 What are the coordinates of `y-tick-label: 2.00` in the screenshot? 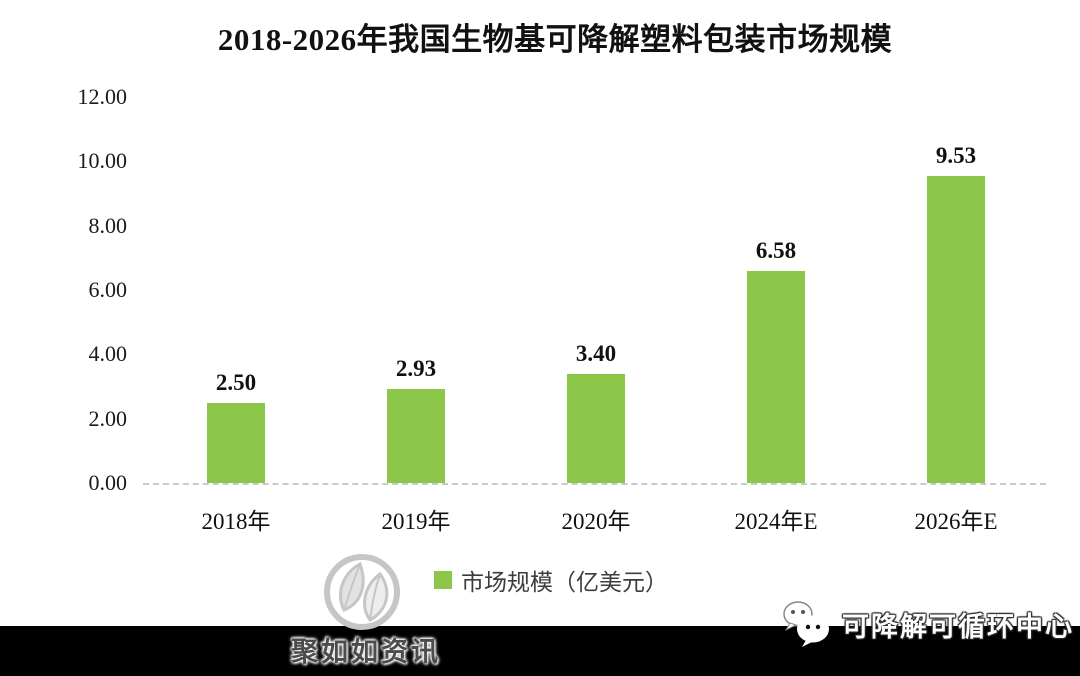 It's located at (108, 418).